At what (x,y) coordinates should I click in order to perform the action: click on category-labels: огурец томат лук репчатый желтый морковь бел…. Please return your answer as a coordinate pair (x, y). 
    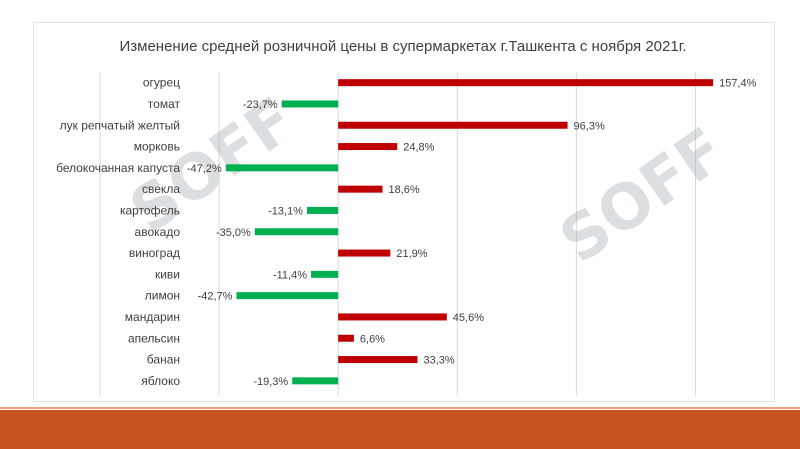
    Looking at the image, I should click on (118, 232).